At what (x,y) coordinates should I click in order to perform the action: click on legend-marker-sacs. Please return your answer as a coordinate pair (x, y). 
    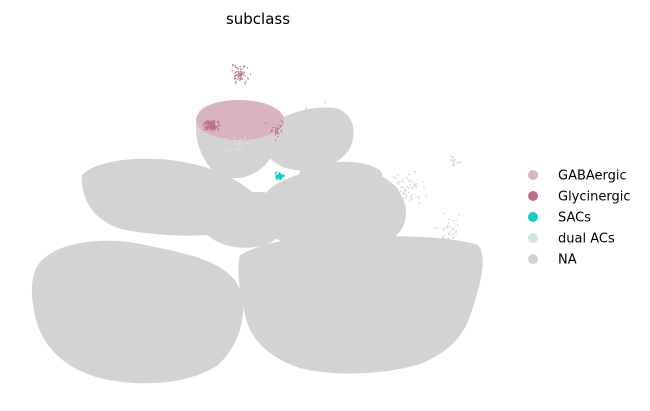
    Looking at the image, I should click on (533, 217).